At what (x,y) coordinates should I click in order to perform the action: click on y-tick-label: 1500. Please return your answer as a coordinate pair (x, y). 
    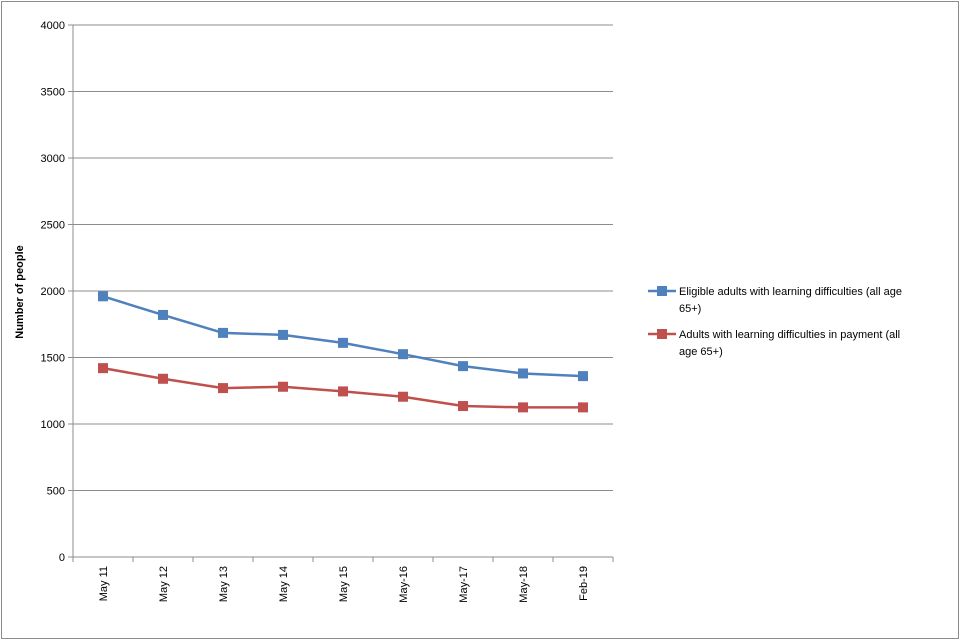
    Looking at the image, I should click on (53, 359).